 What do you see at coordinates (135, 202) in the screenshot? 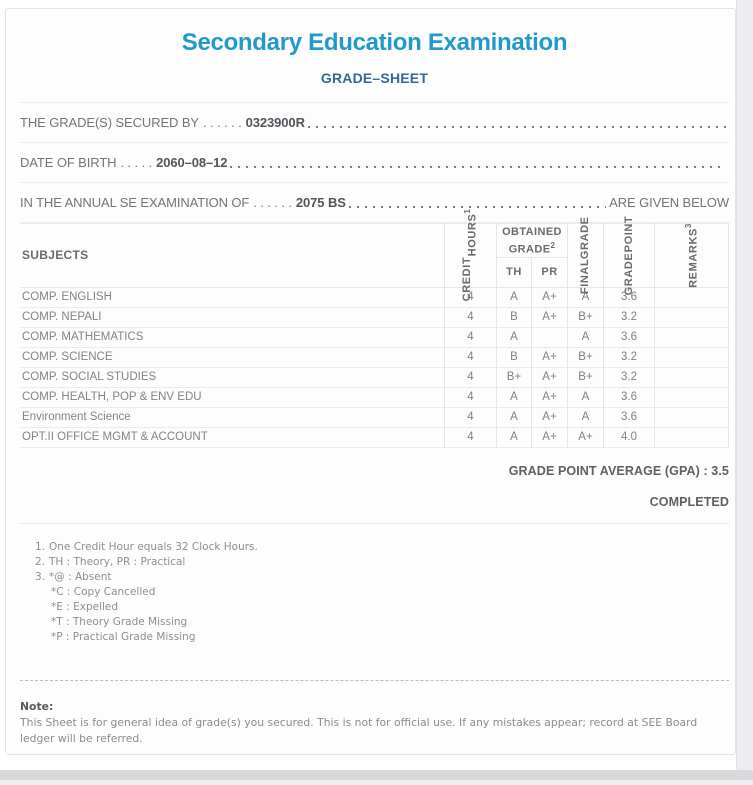
I see `info-label: IN THE ANNUAL SE EXAMINATION OF` at bounding box center [135, 202].